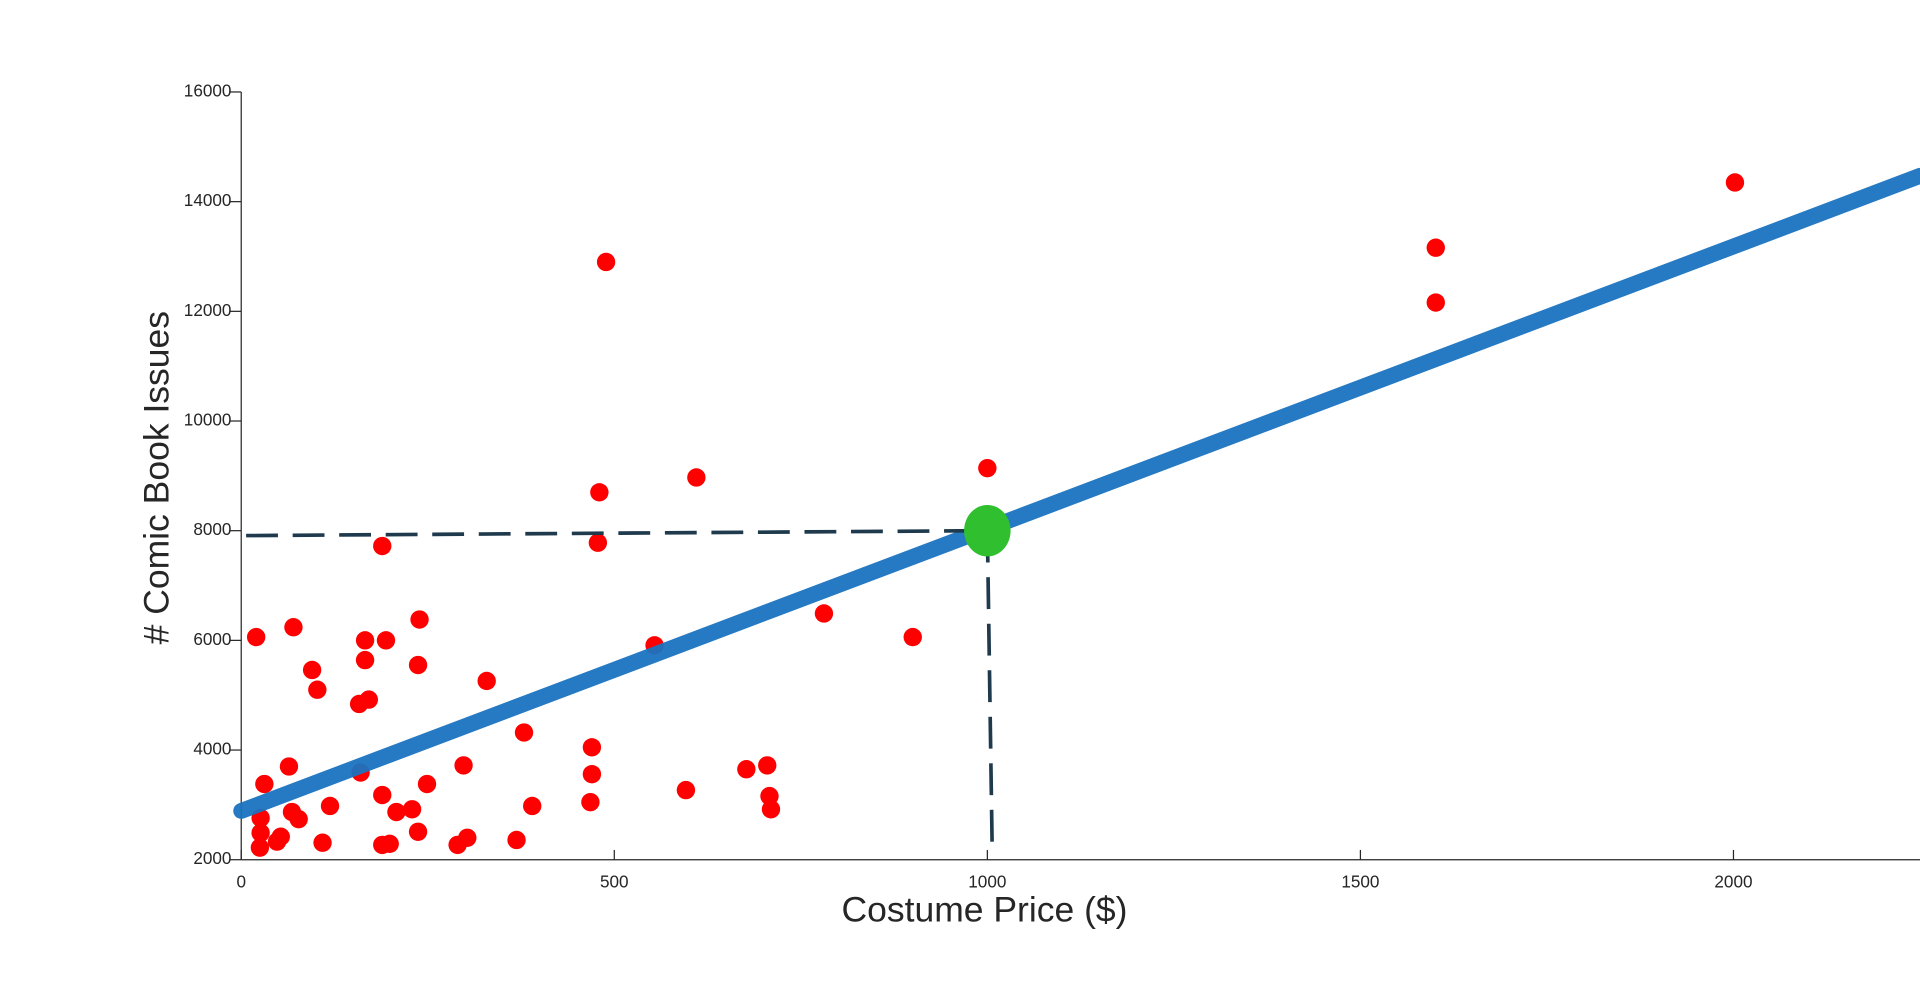 This screenshot has width=1920, height=997. I want to click on y-tick-label: 14000, so click(208, 200).